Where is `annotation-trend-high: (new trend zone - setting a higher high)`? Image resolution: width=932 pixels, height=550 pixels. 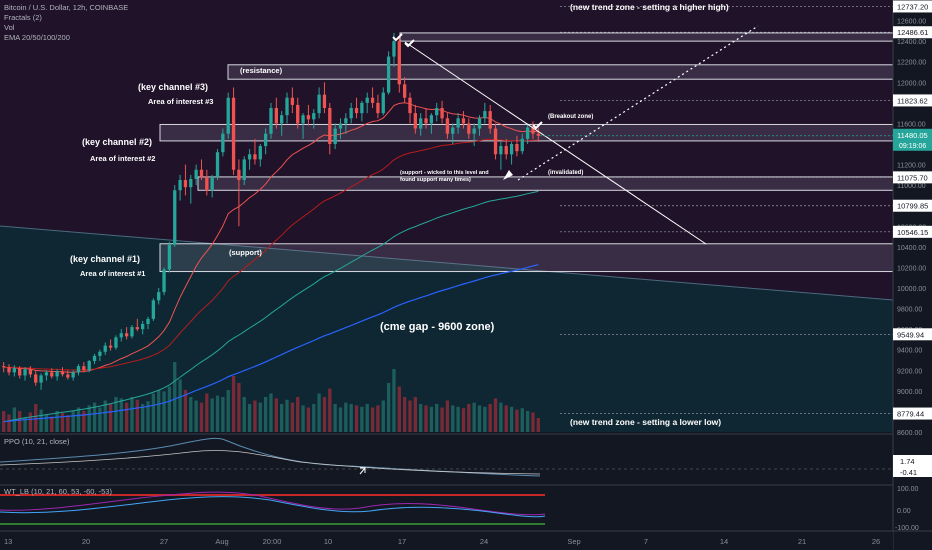 annotation-trend-high: (new trend zone - setting a higher high) is located at coordinates (649, 7).